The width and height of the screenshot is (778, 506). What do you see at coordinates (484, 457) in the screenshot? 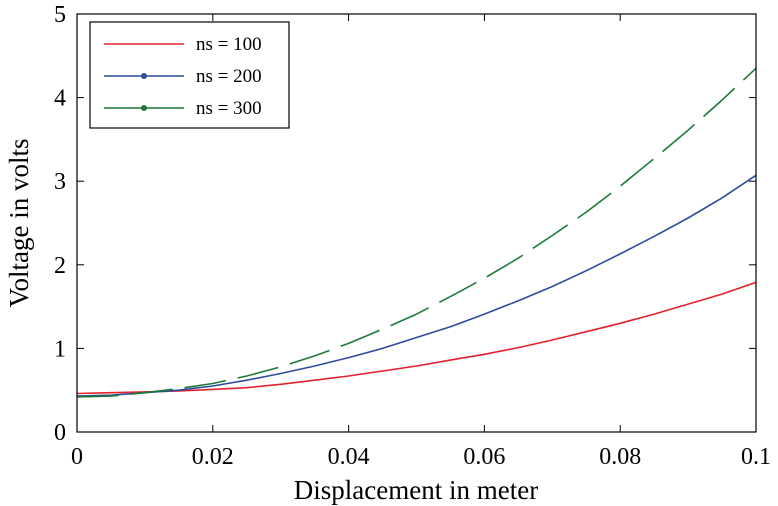
I see `x-tick-label: 0.06` at bounding box center [484, 457].